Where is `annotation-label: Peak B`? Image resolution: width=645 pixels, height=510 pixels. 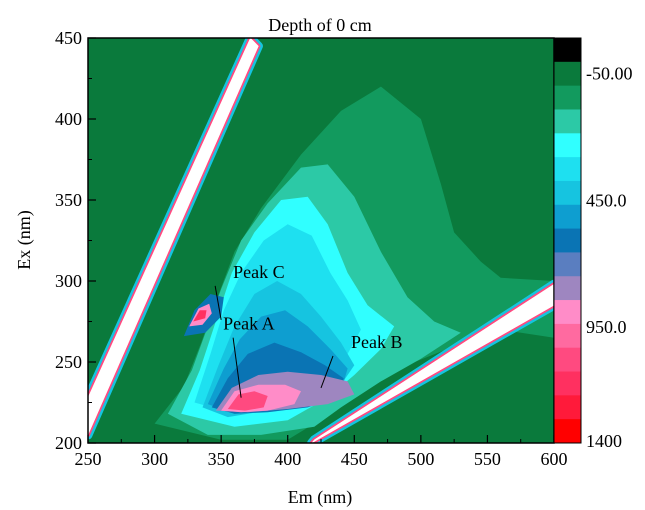 annotation-label: Peak B is located at coordinates (377, 342).